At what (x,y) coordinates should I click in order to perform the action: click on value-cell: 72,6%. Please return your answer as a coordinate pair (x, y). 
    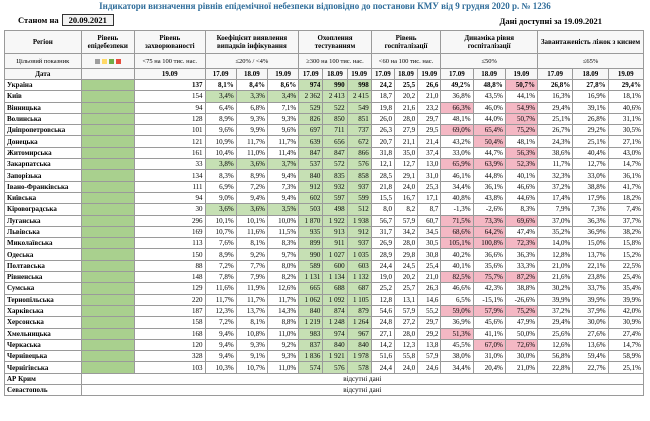
    Looking at the image, I should click on (521, 345).